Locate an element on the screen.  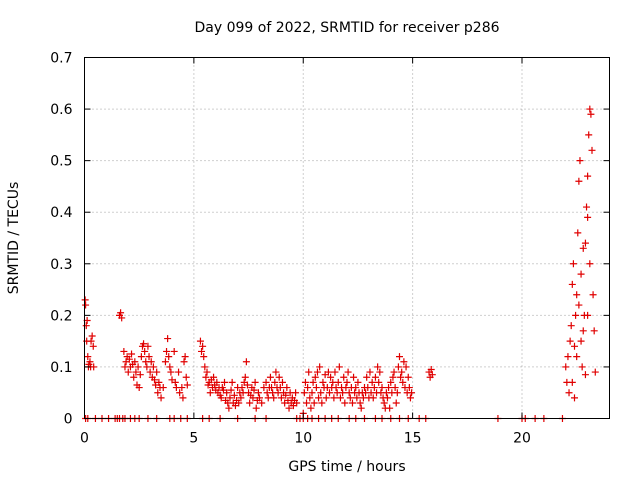
x-tick-label: 10 is located at coordinates (303, 439).